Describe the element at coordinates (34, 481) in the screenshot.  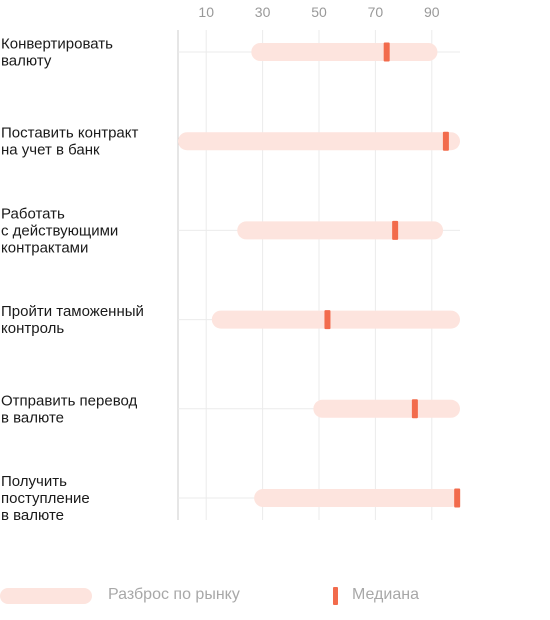
I see `category-label: Получить` at that location.